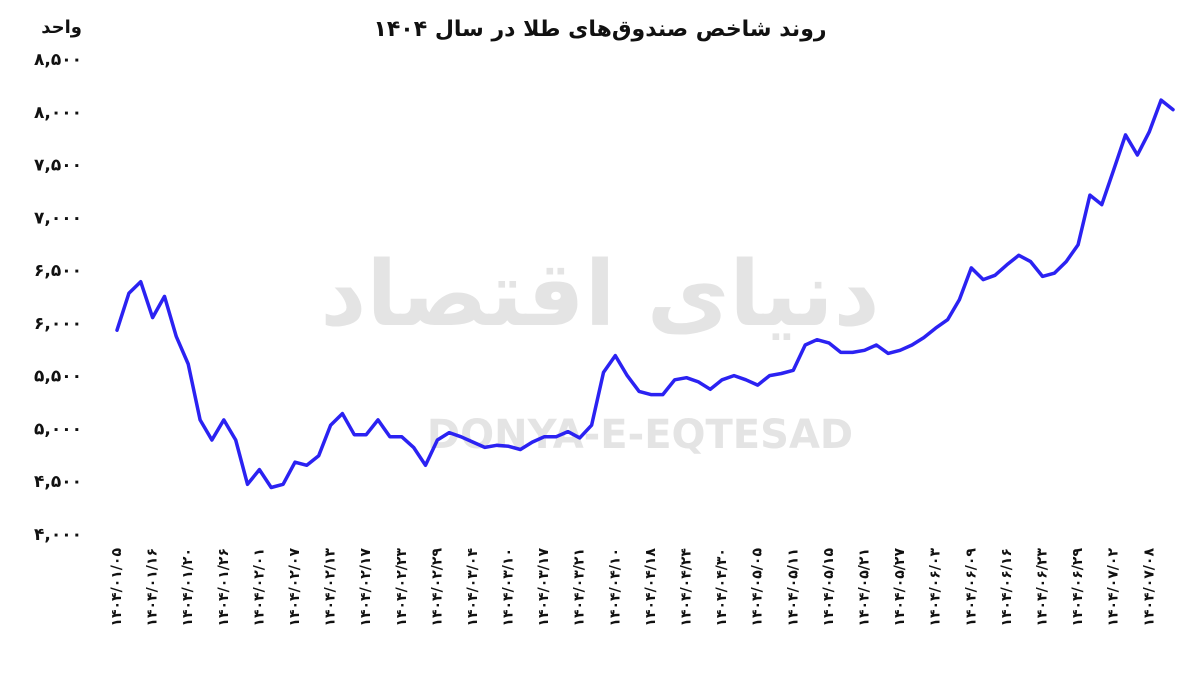 Image resolution: width=1200 pixels, height=698 pixels. What do you see at coordinates (600, 294) in the screenshot?
I see `watermark: دنیای اقتصاد` at bounding box center [600, 294].